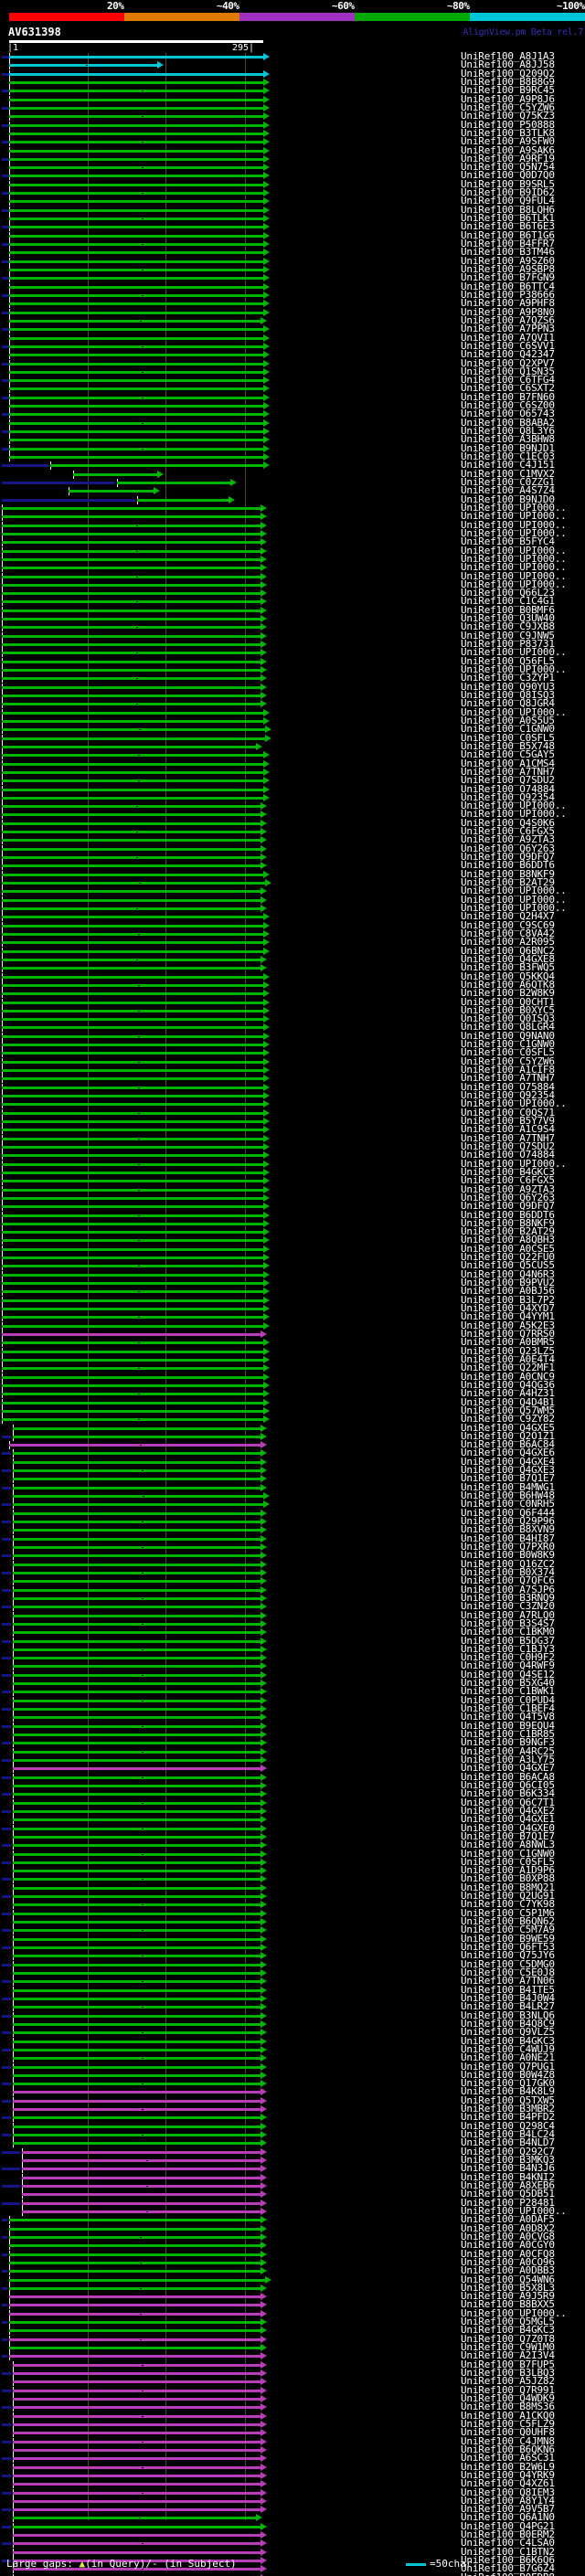 The height and width of the screenshot is (2576, 585). I want to click on hit-accession-label: UniRef100_C1C4G1, so click(508, 601).